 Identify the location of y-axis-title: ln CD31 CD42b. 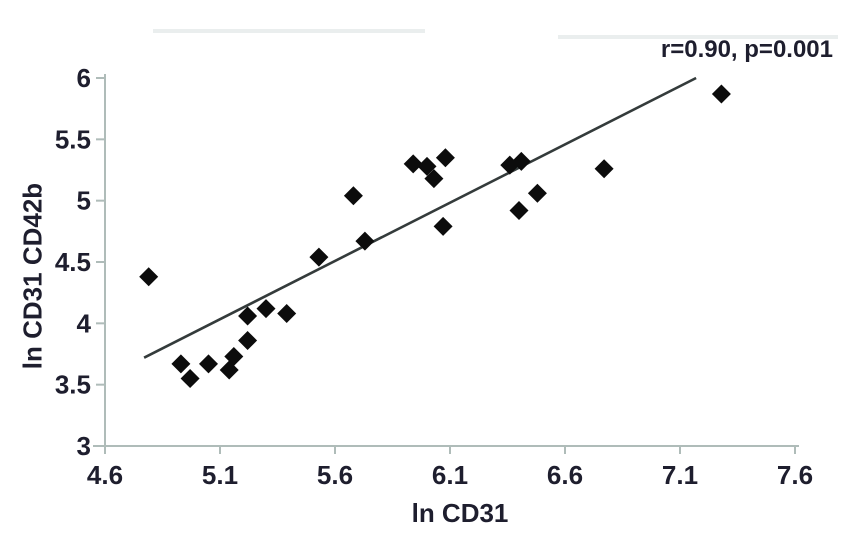
(32, 276).